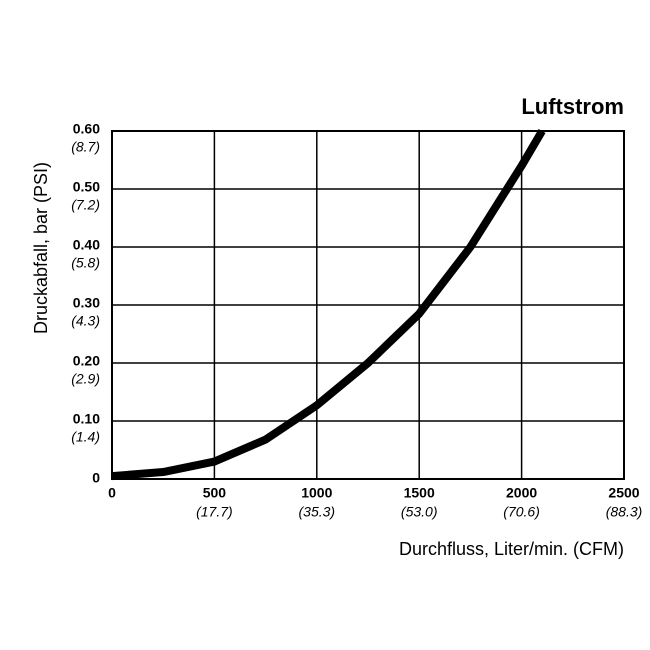  Describe the element at coordinates (215, 493) in the screenshot. I see `x-tick-label: 500` at that location.